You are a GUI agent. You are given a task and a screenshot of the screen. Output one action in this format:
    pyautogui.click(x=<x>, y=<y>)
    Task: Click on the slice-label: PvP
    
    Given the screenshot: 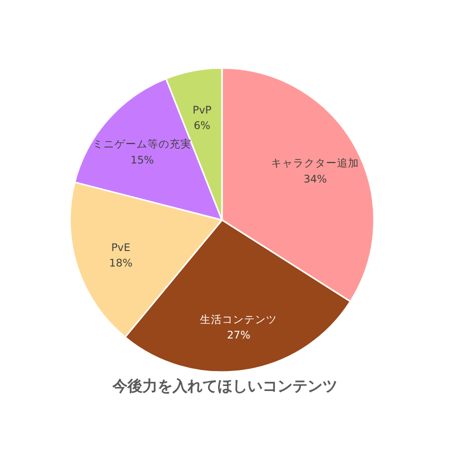 What is the action you would take?
    pyautogui.click(x=202, y=110)
    